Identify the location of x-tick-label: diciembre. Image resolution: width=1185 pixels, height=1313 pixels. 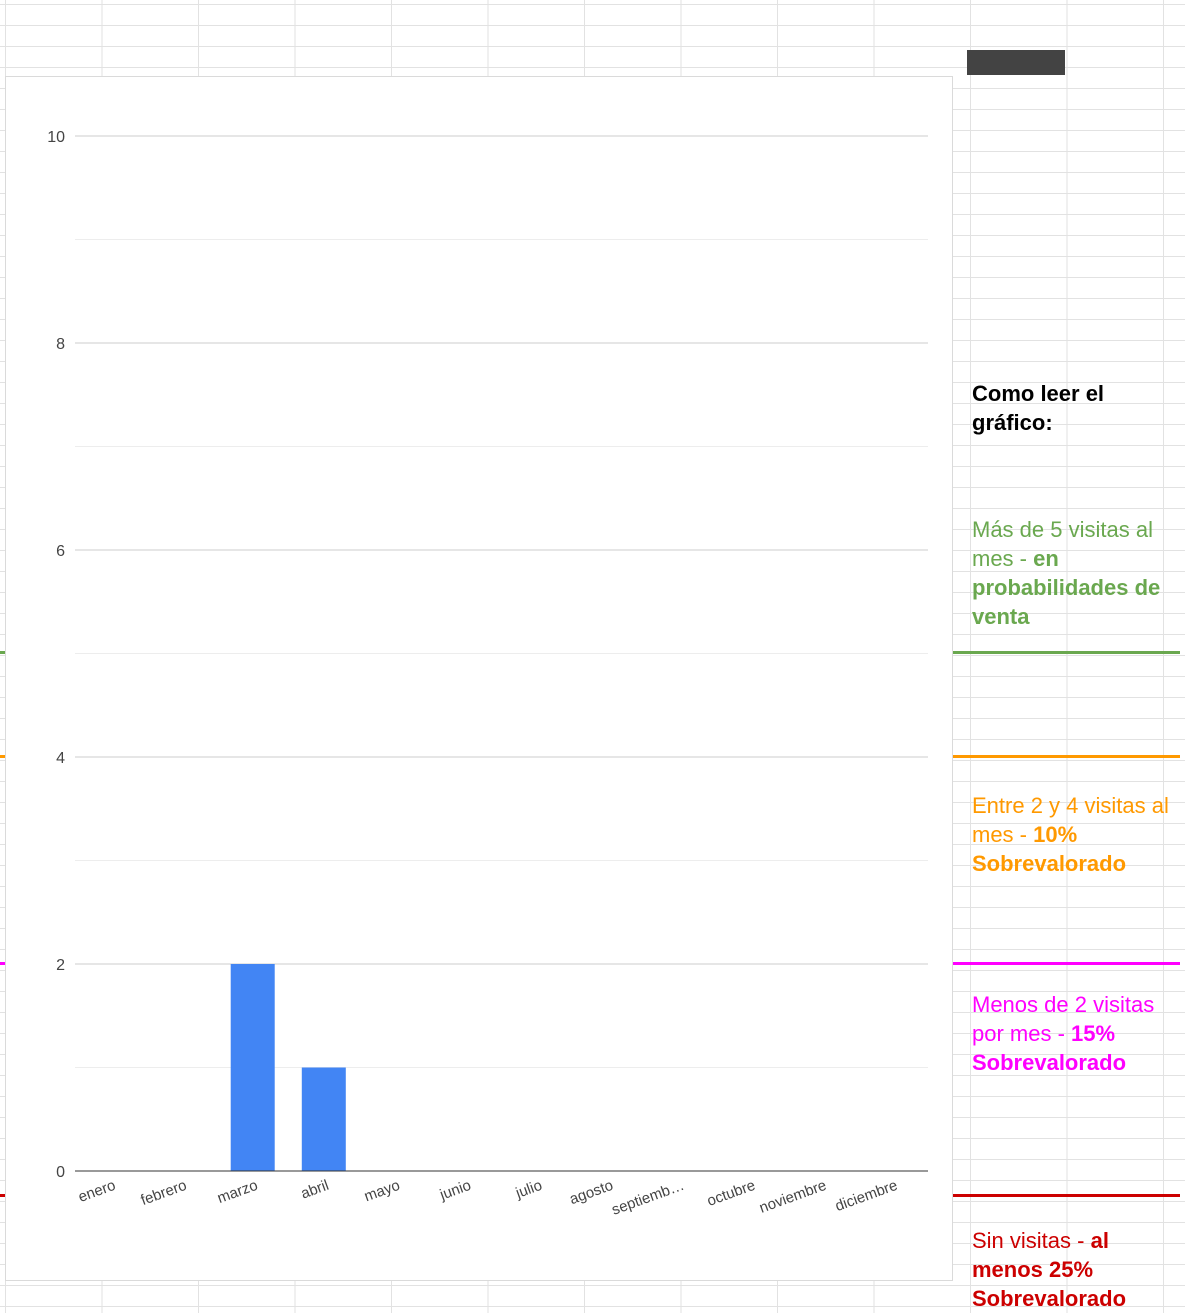
(866, 1196).